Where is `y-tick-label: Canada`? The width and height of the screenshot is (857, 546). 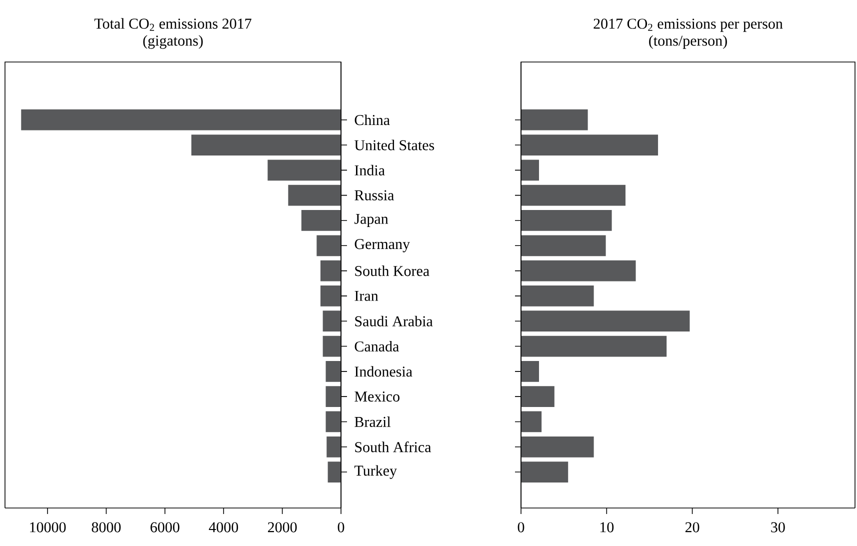 y-tick-label: Canada is located at coordinates (376, 346).